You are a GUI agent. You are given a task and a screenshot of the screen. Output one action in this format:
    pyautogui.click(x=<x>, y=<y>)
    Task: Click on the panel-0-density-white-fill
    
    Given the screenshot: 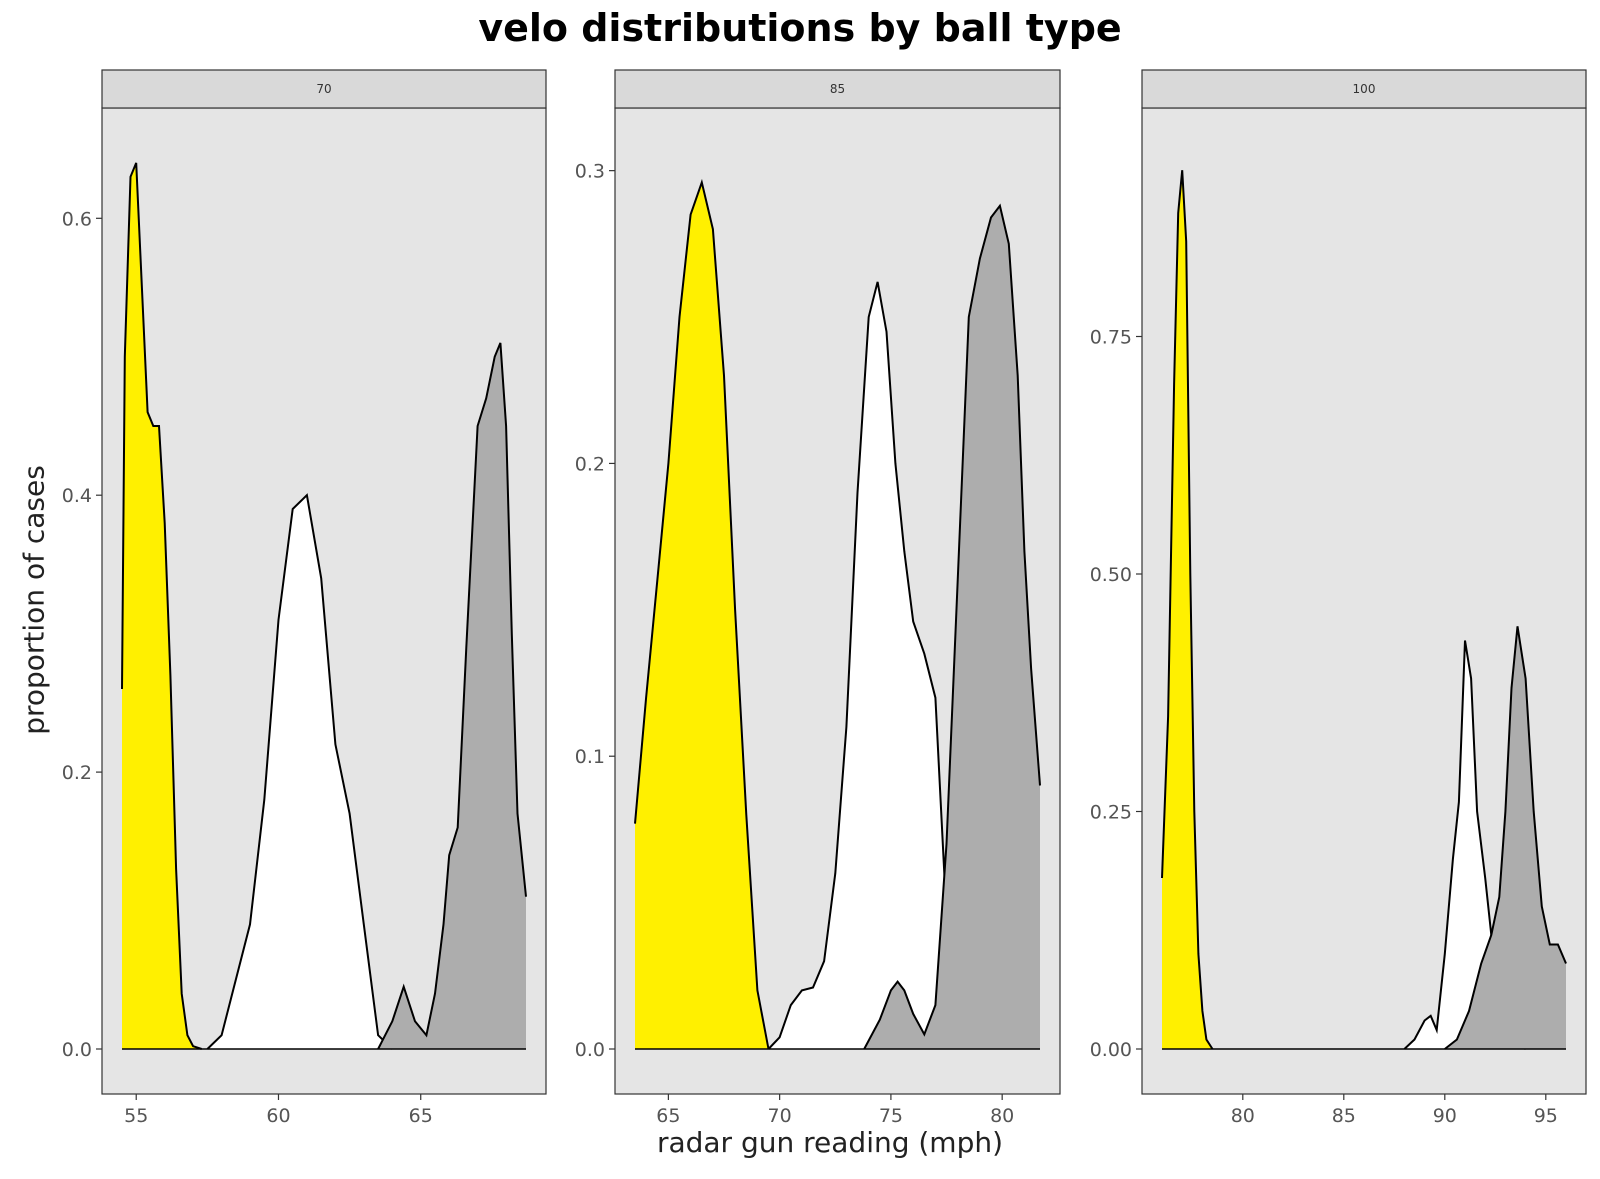 What is the action you would take?
    pyautogui.click(x=300, y=772)
    